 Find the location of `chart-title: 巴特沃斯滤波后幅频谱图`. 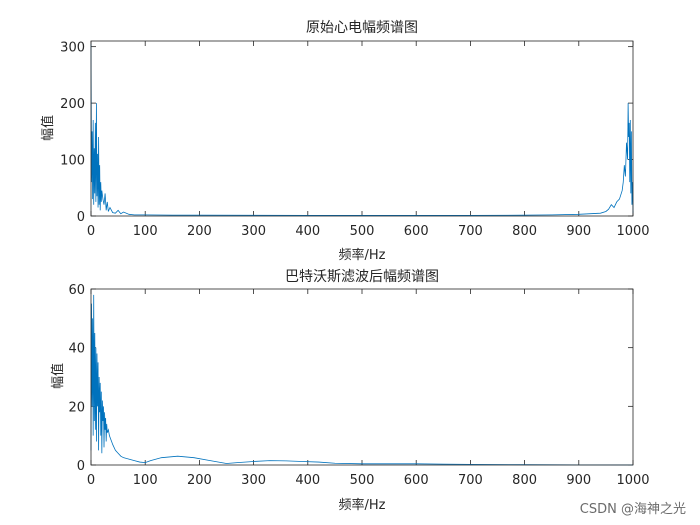

chart-title: 巴特沃斯滤波后幅频谱图 is located at coordinates (362, 277).